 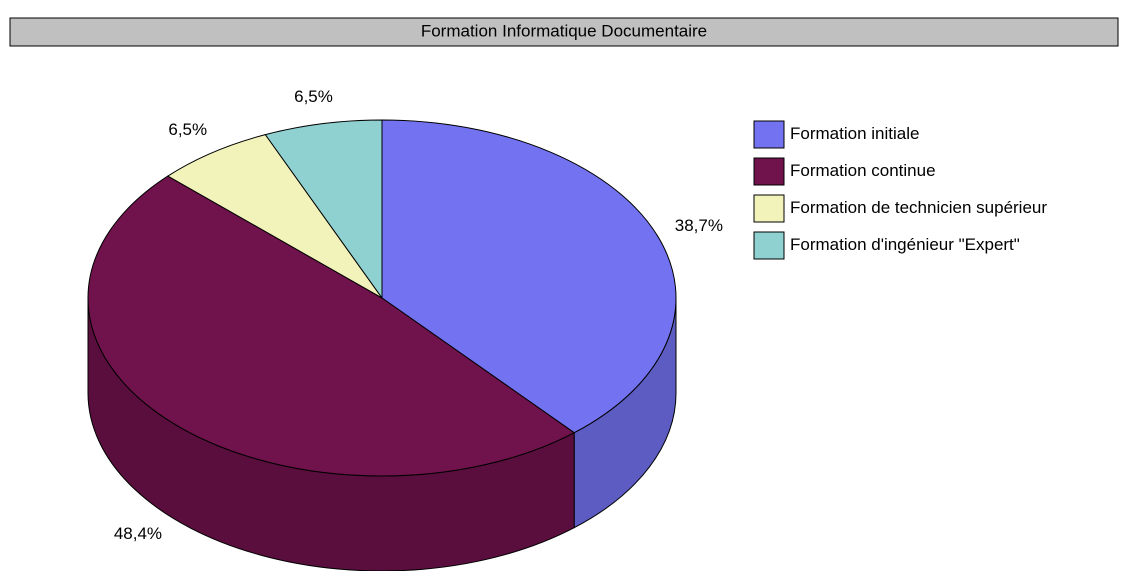 I want to click on data-label: 38,7%, so click(x=699, y=225).